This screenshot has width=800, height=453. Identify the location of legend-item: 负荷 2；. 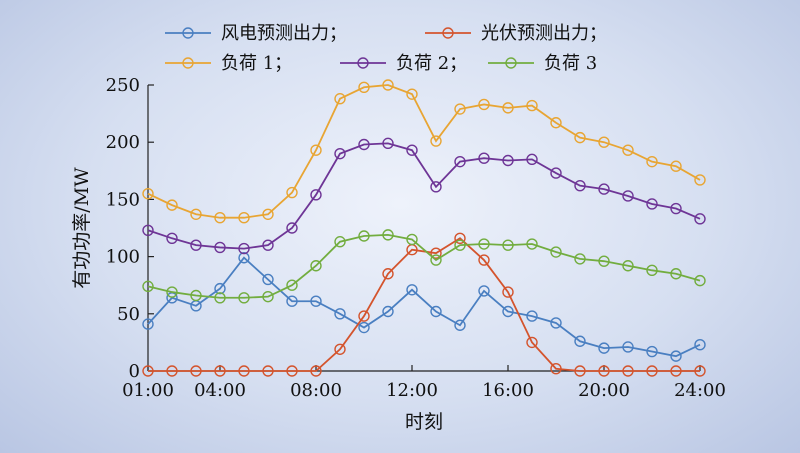
(403, 63).